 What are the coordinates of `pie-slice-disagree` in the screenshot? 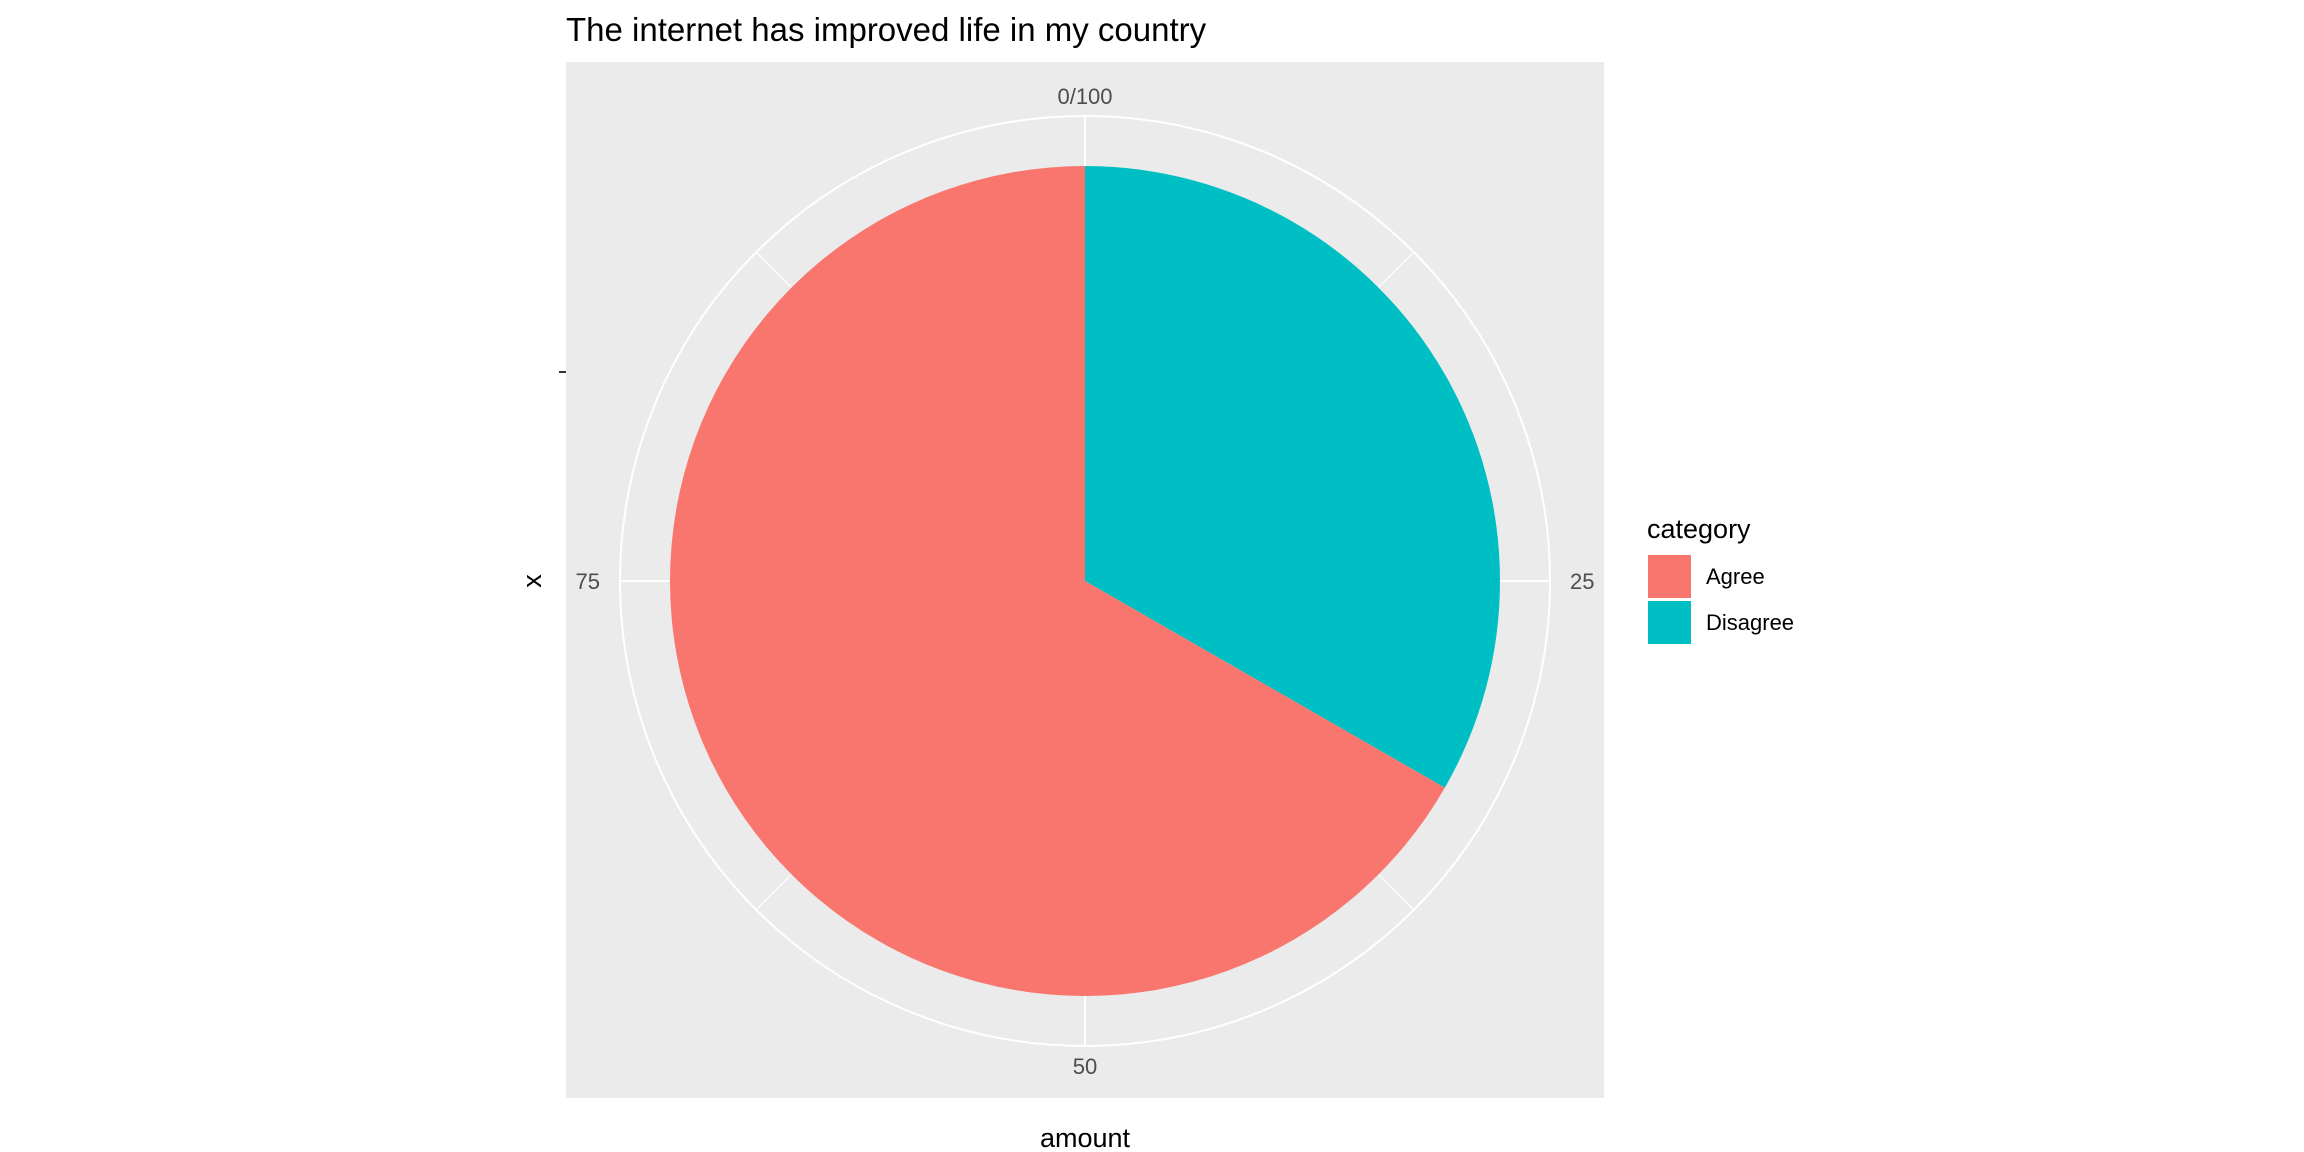 It's located at (1292, 477).